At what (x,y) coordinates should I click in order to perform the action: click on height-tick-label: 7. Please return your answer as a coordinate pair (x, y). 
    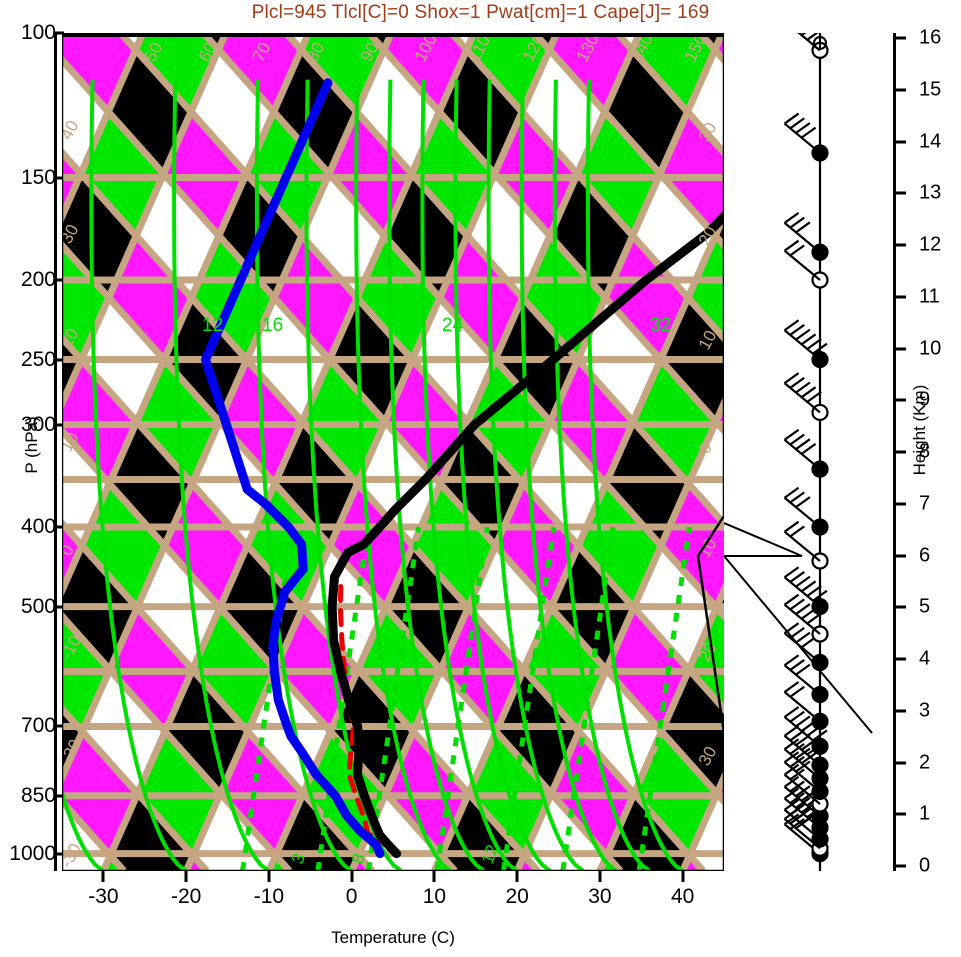
    Looking at the image, I should click on (925, 503).